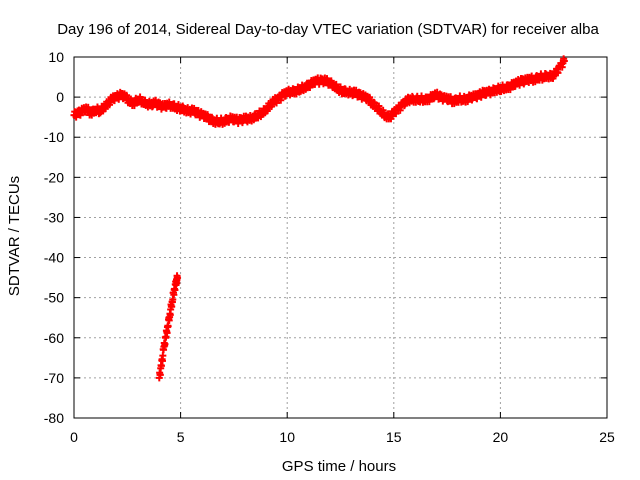 The image size is (640, 480). Describe the element at coordinates (54, 258) in the screenshot. I see `y-tick-label: -40` at that location.